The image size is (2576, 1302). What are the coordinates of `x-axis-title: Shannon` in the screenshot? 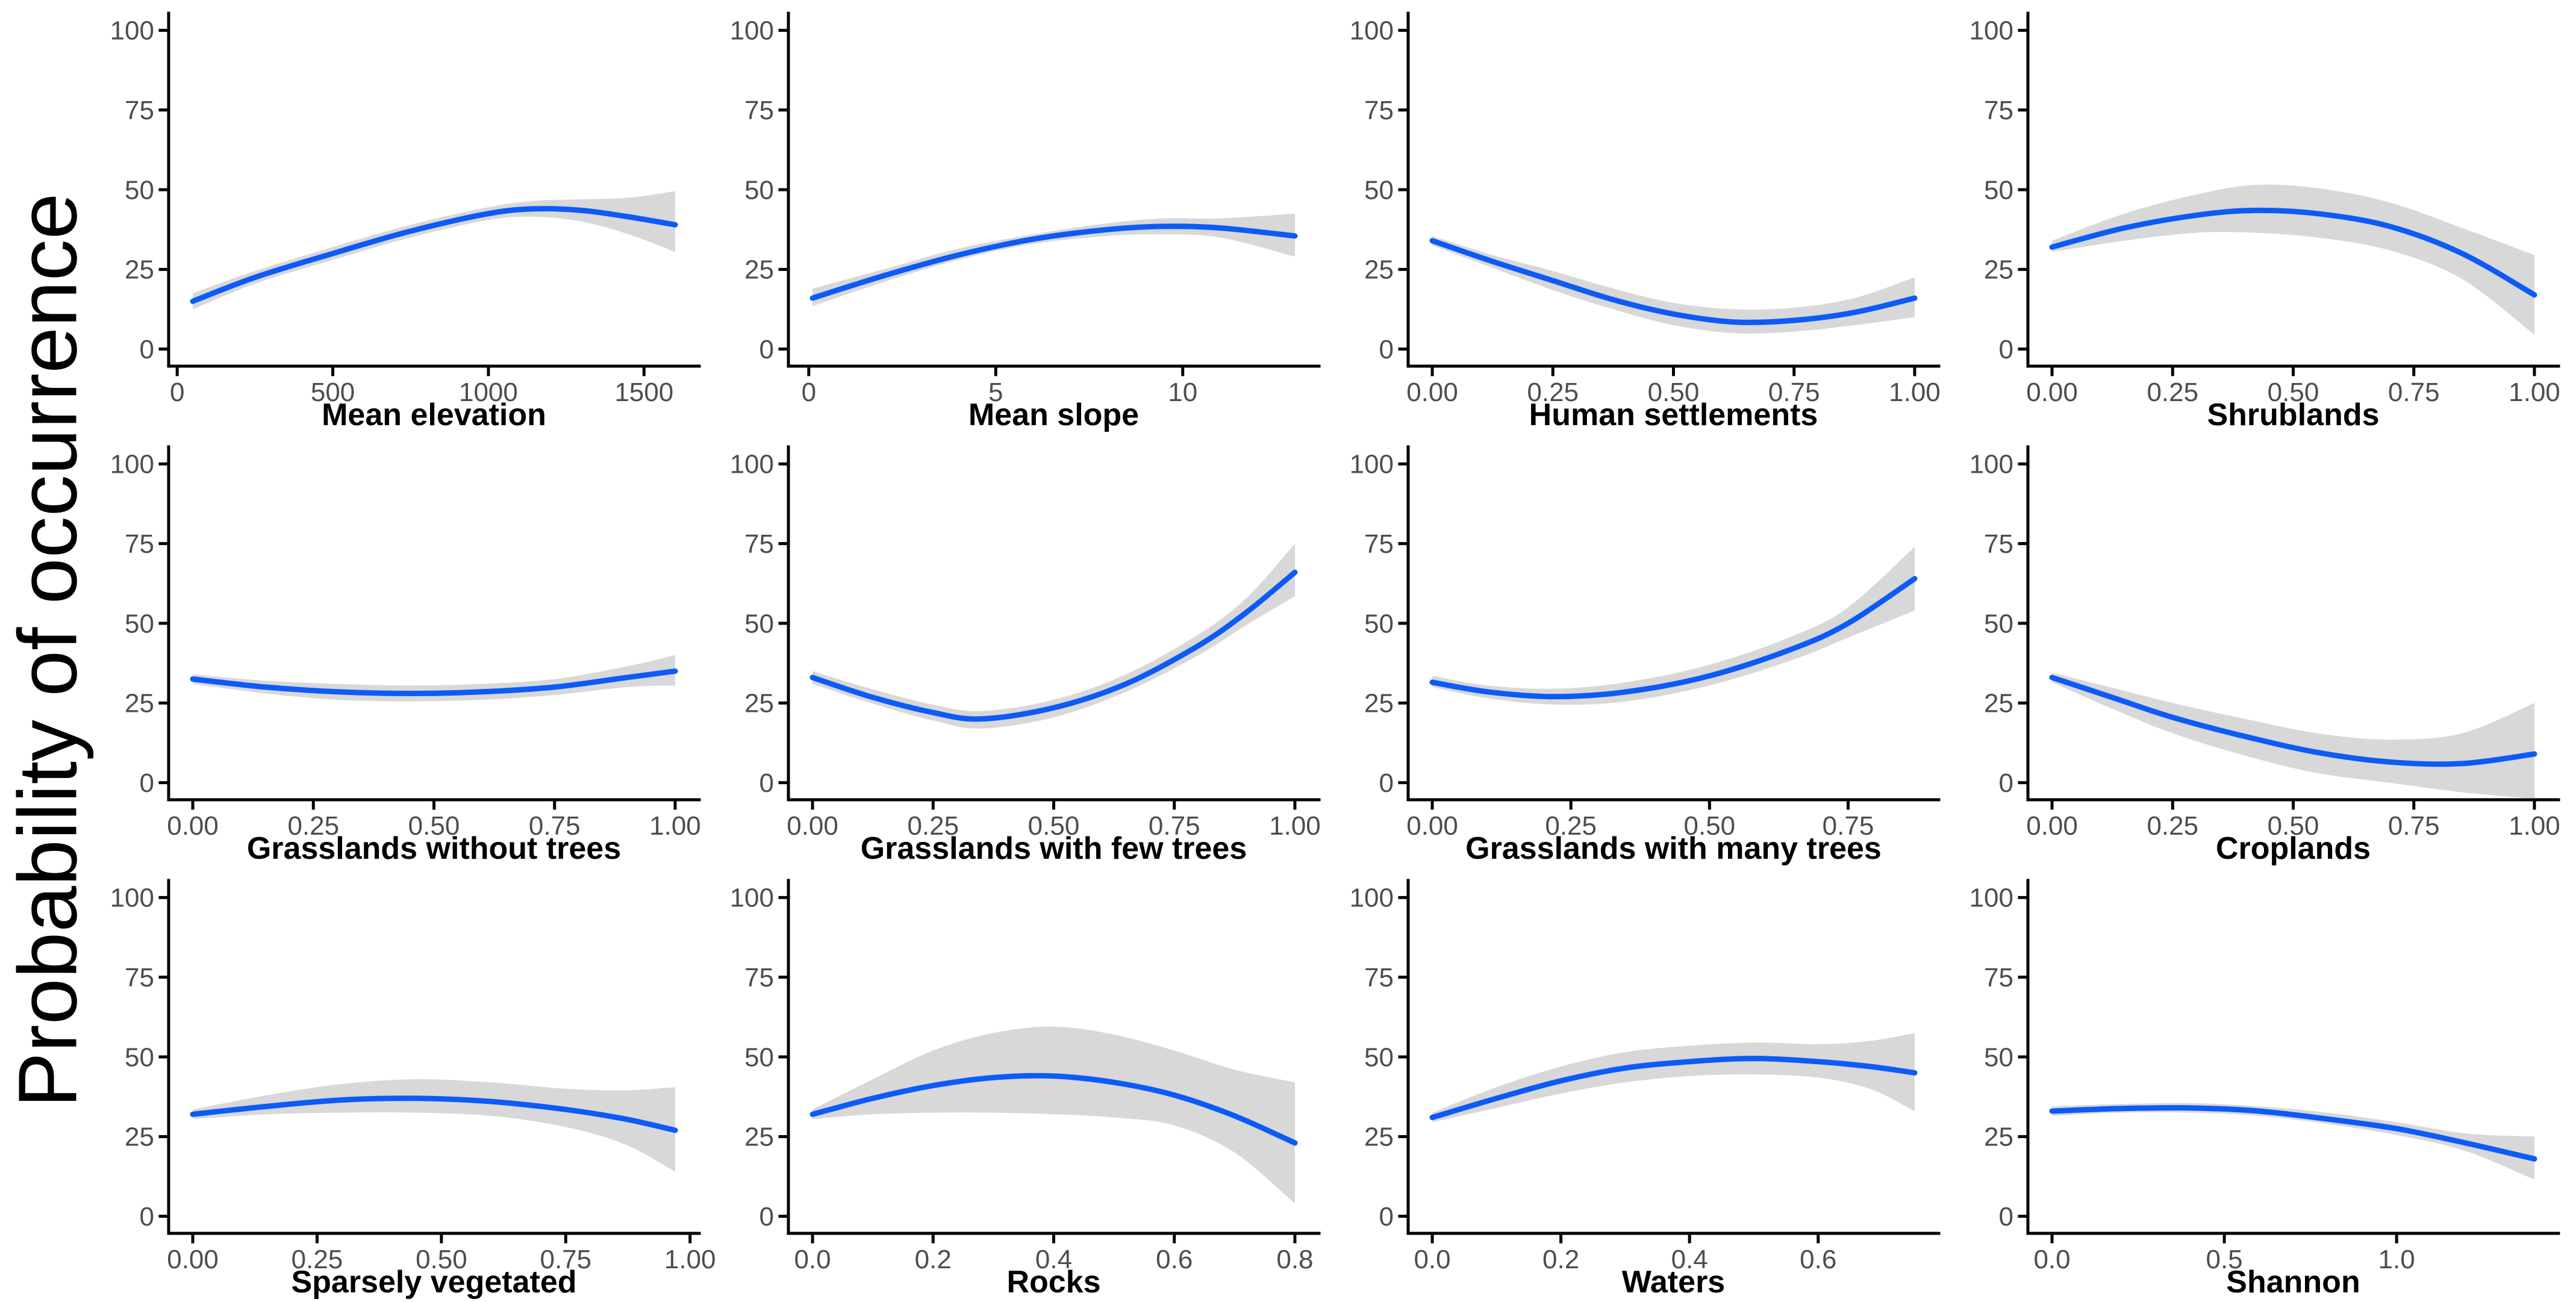 It's located at (2293, 1282).